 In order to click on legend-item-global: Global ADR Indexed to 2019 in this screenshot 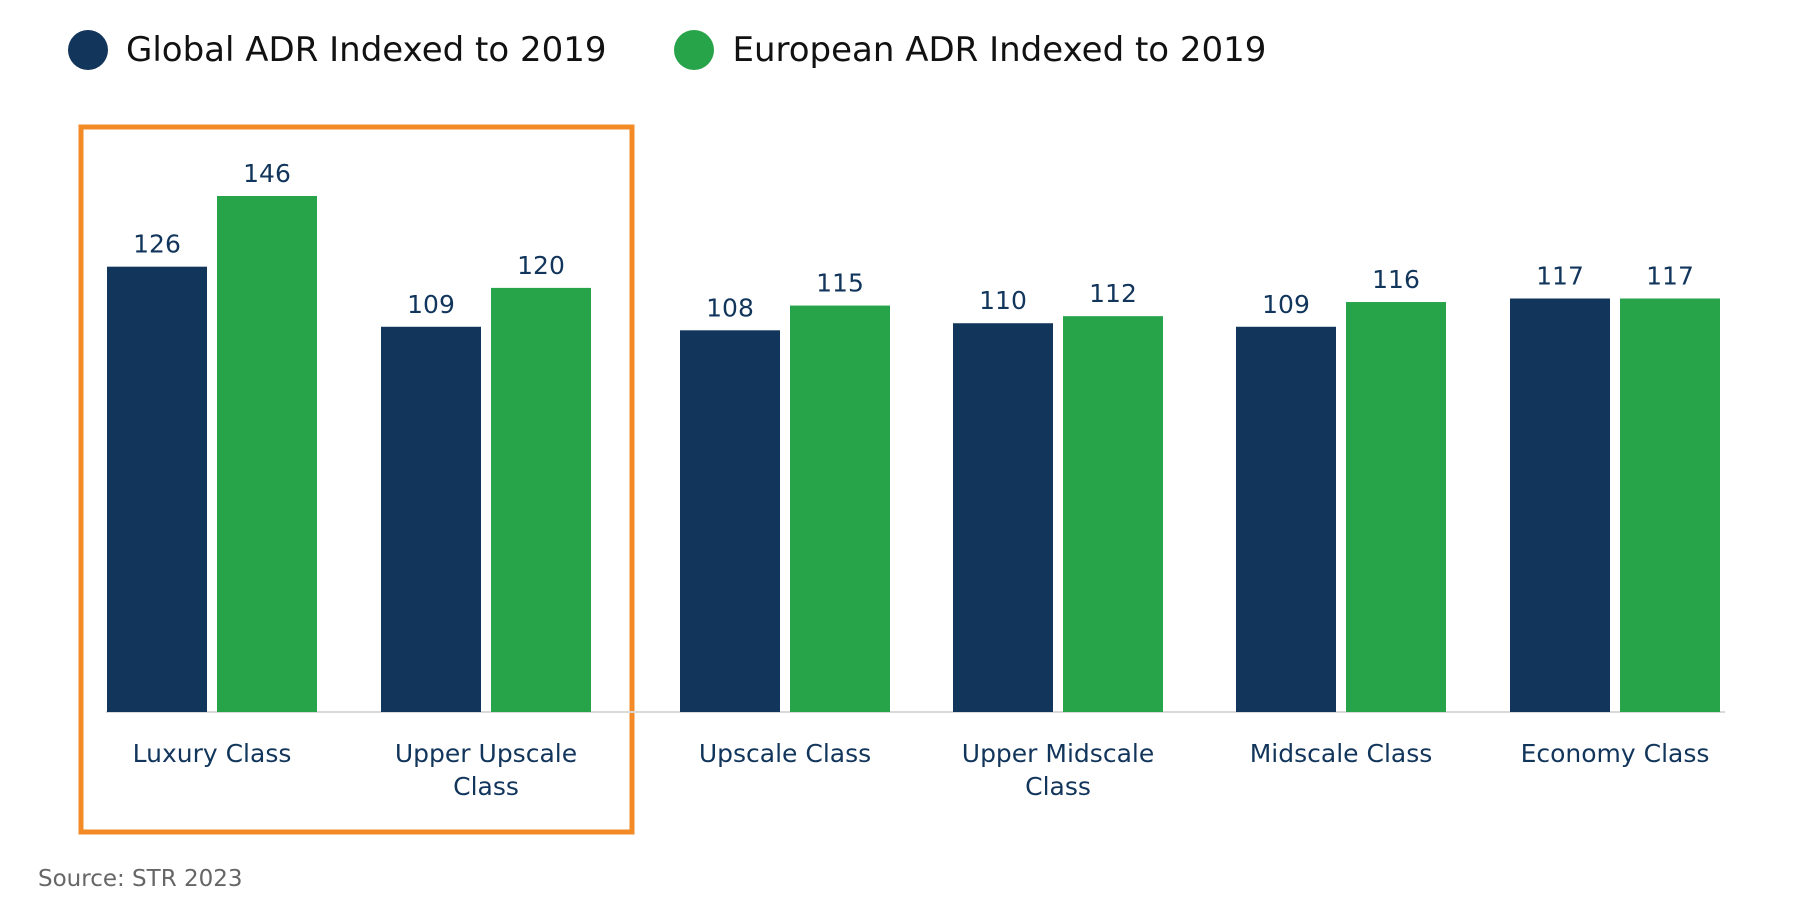, I will do `click(337, 50)`.